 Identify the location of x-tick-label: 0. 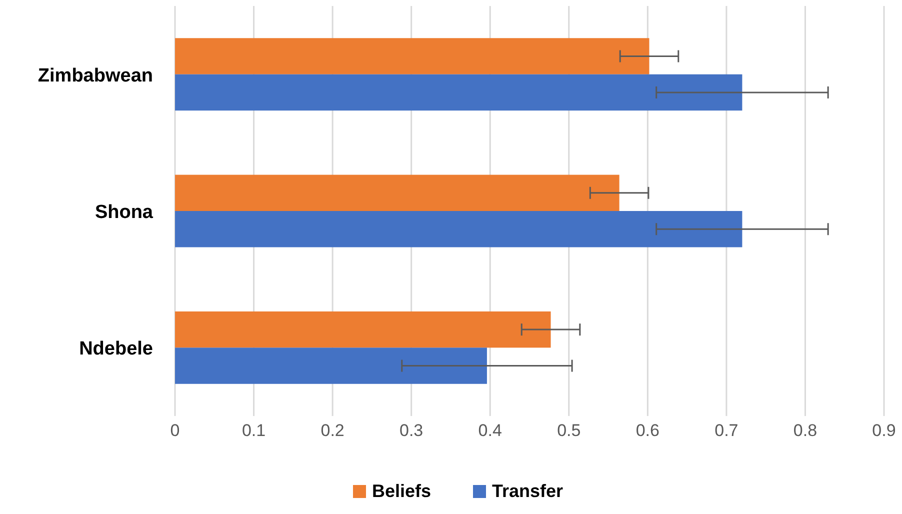
(175, 430).